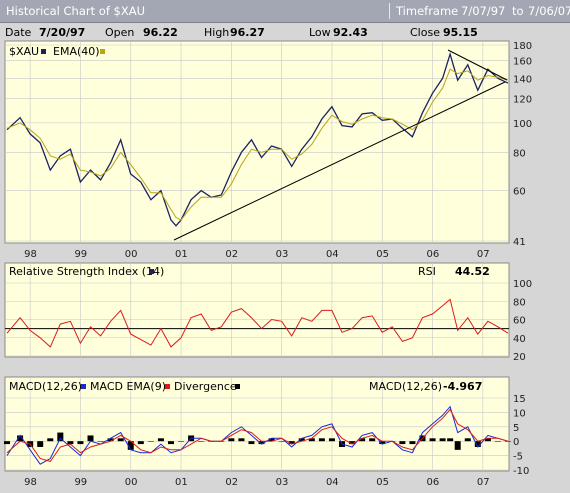  I want to click on date-value: 7/20/97, so click(62, 32).